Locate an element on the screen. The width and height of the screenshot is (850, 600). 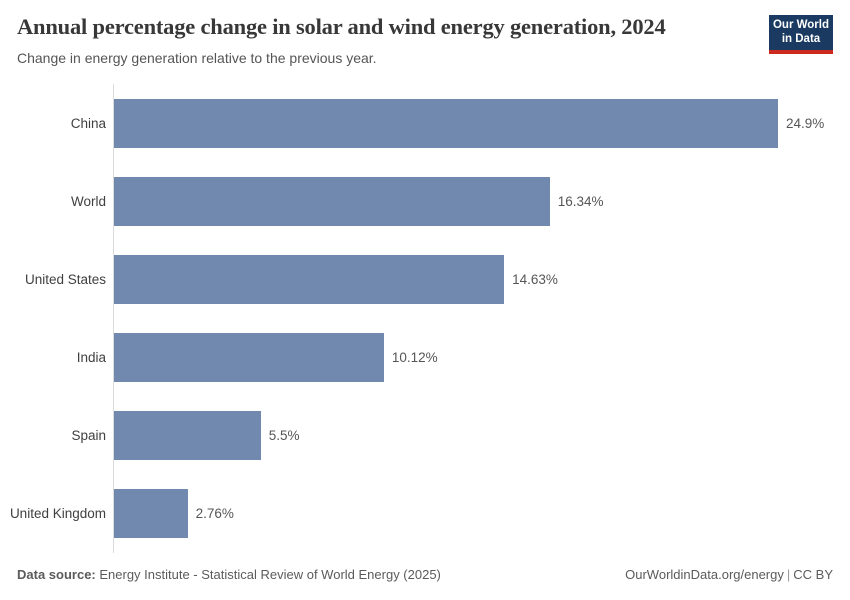
bar-india is located at coordinates (249, 357).